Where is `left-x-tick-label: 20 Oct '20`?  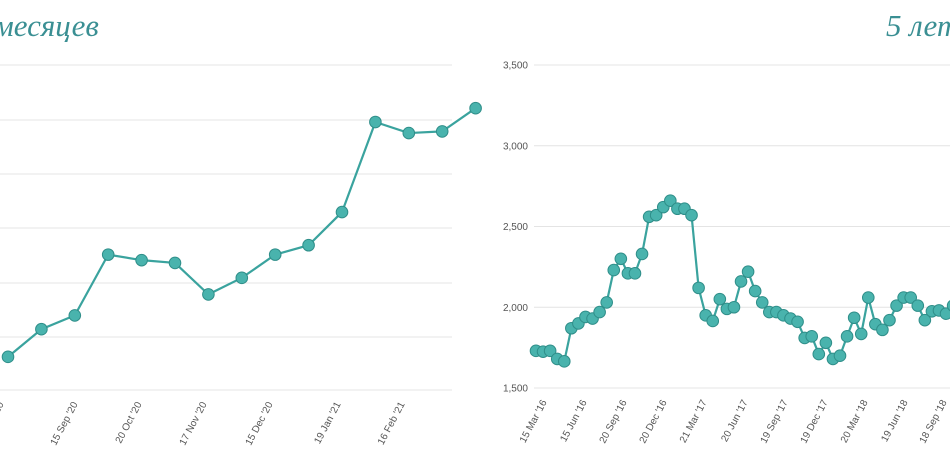
left-x-tick-label: 20 Oct '20 is located at coordinates (129, 423).